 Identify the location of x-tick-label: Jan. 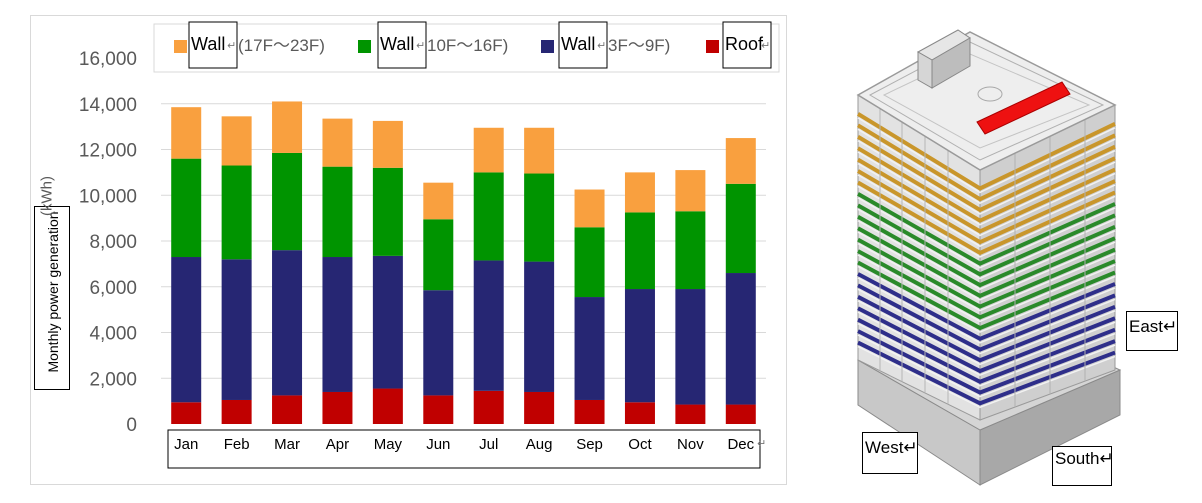
(186, 444).